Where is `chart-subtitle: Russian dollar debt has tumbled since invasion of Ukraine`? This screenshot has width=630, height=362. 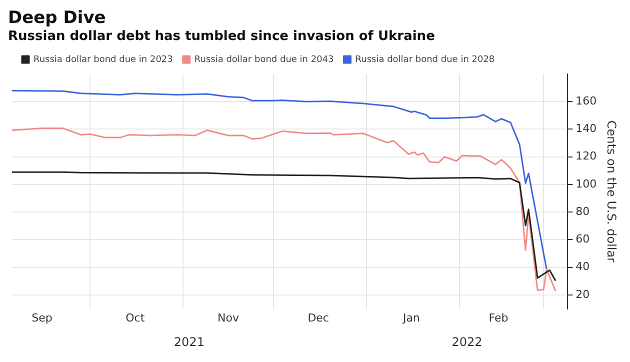
chart-subtitle: Russian dollar debt has tumbled since invasion of Ukraine is located at coordinates (222, 36).